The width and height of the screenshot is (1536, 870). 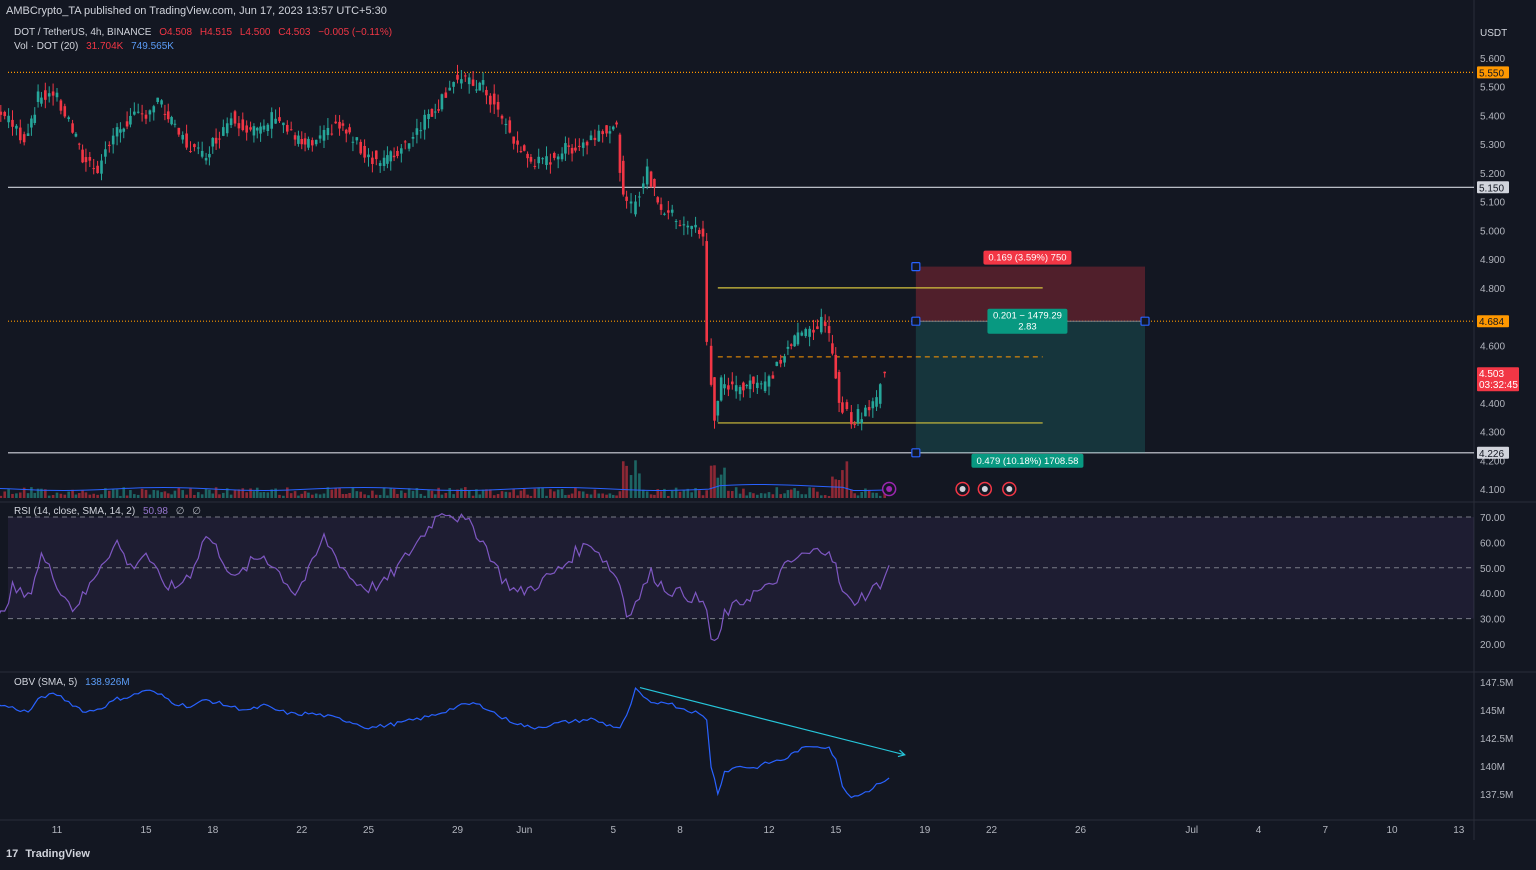 I want to click on time-tick-label: 10, so click(x=1392, y=830).